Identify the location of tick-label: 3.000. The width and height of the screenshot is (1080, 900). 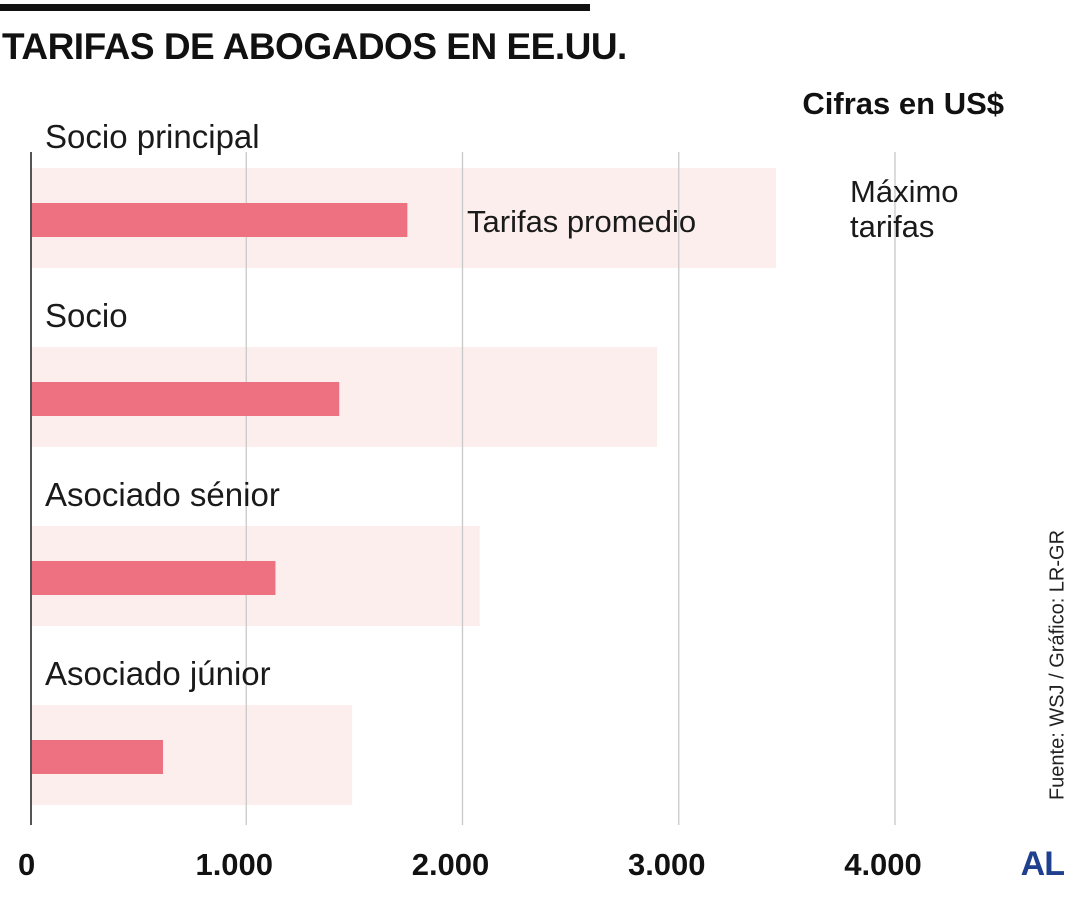
(667, 864).